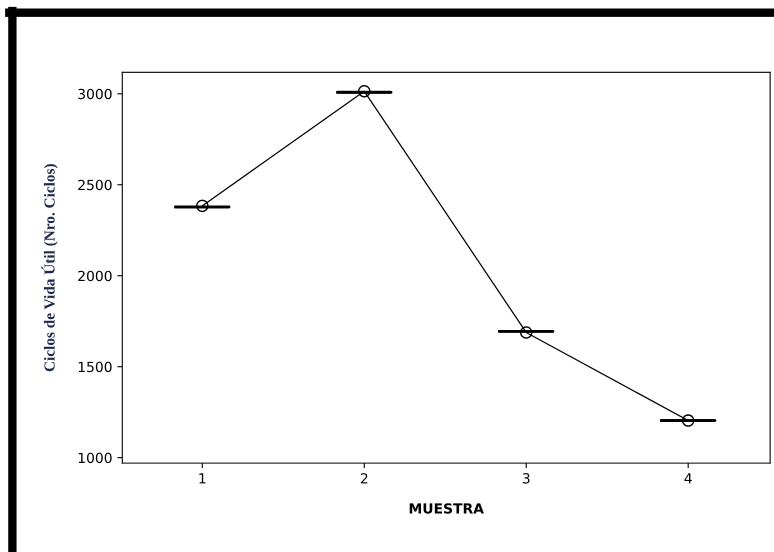  I want to click on y-tick-label: 2000, so click(95, 276).